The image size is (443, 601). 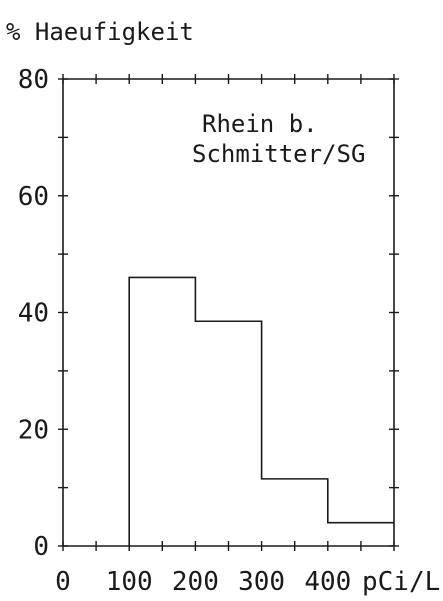 I want to click on x-tick-label: 200, so click(x=195, y=582).